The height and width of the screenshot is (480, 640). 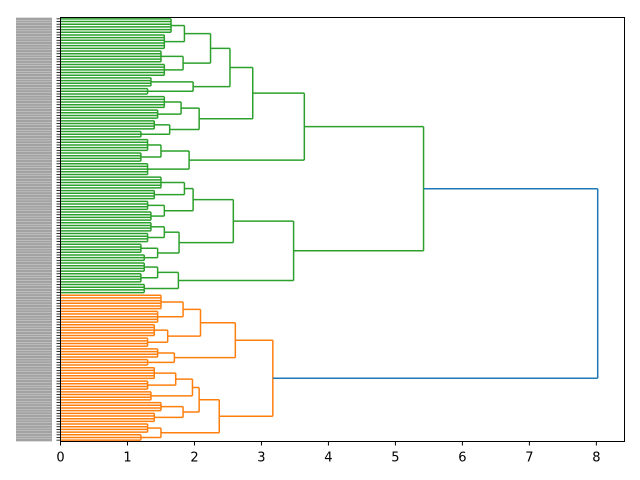 What do you see at coordinates (261, 458) in the screenshot?
I see `x-tick-label: 3` at bounding box center [261, 458].